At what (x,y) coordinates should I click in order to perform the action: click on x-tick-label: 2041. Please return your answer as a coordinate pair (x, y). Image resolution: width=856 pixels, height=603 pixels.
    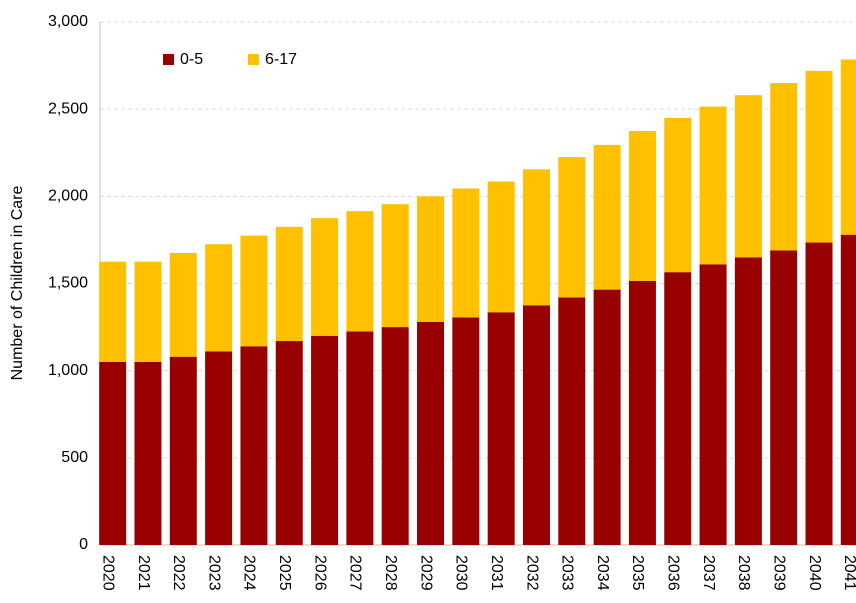
    Looking at the image, I should click on (848, 573).